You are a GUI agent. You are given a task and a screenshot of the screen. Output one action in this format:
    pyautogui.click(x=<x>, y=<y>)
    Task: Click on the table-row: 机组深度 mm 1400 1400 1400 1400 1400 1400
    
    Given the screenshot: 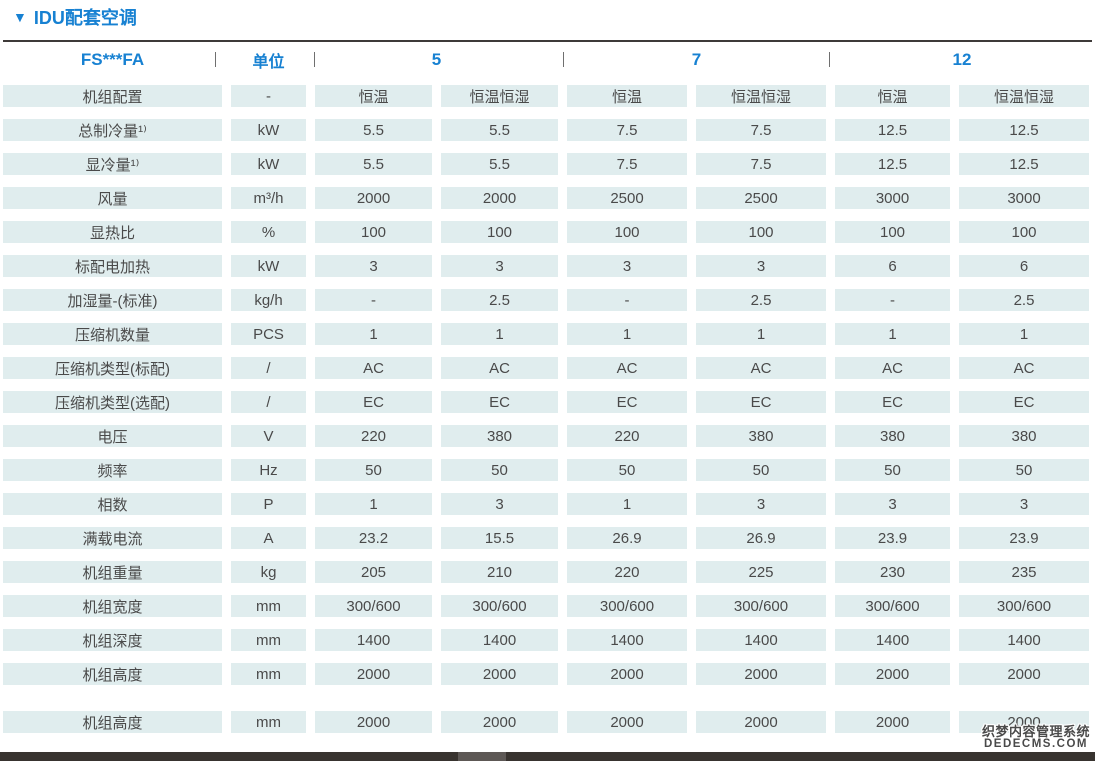 What is the action you would take?
    pyautogui.click(x=547, y=640)
    